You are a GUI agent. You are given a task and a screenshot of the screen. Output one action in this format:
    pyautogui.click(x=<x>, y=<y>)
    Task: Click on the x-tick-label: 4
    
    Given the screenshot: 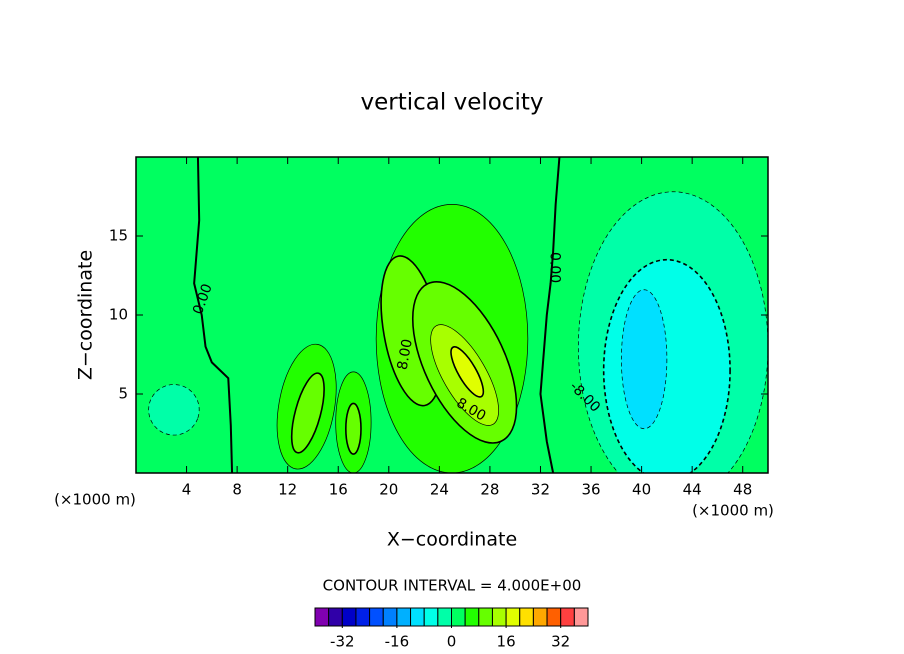 What is the action you would take?
    pyautogui.click(x=187, y=490)
    